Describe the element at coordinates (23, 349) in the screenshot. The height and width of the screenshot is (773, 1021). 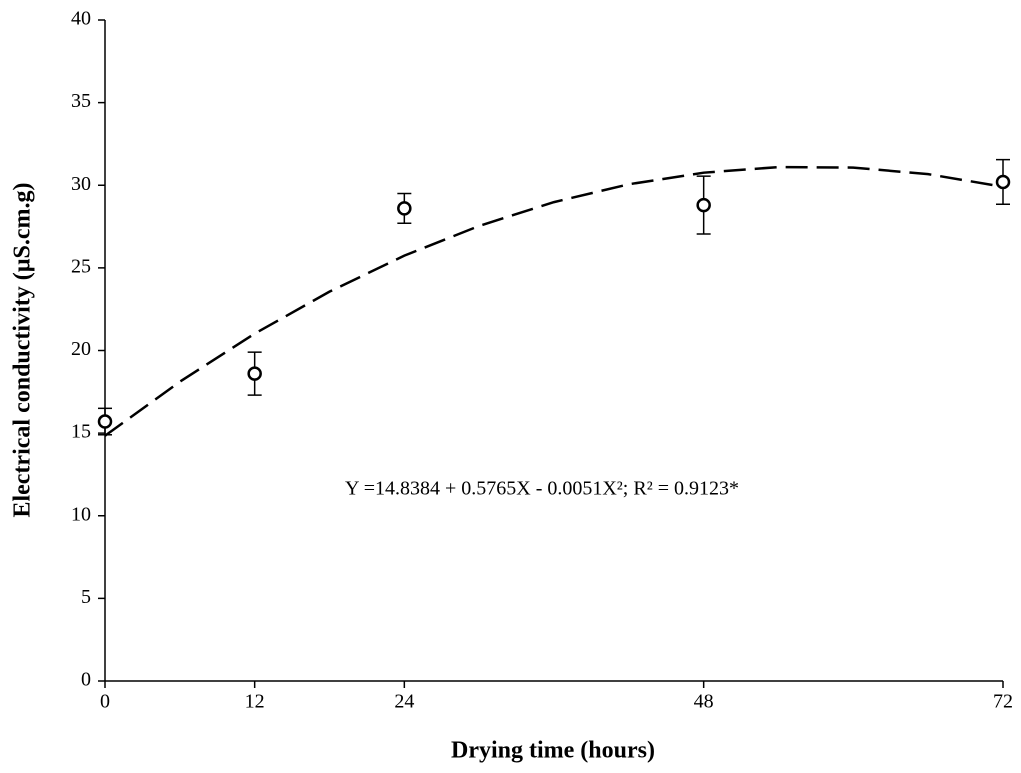
I see `y-axis-title: Electrical conductivity (µS.cm.g)` at that location.